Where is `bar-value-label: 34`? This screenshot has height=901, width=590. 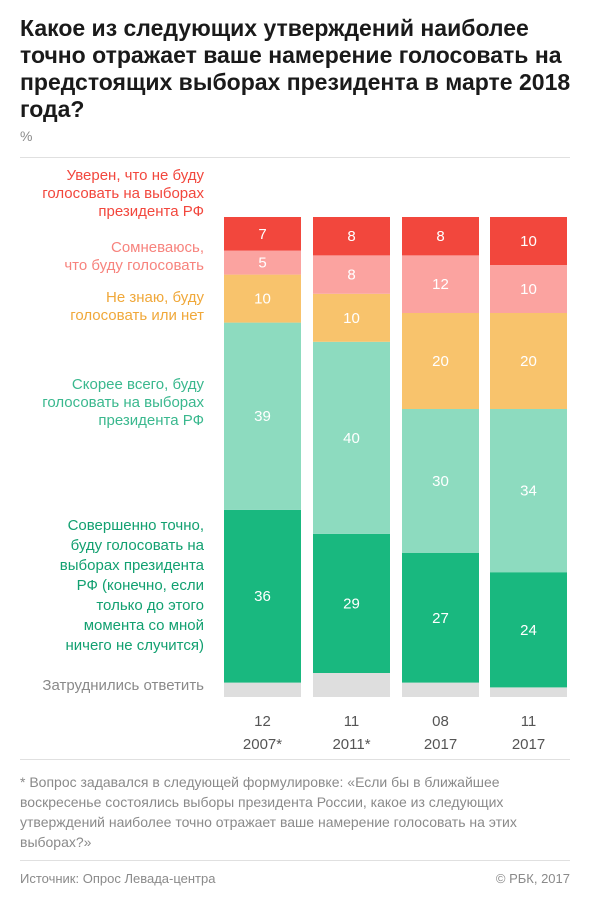 bar-value-label: 34 is located at coordinates (528, 491).